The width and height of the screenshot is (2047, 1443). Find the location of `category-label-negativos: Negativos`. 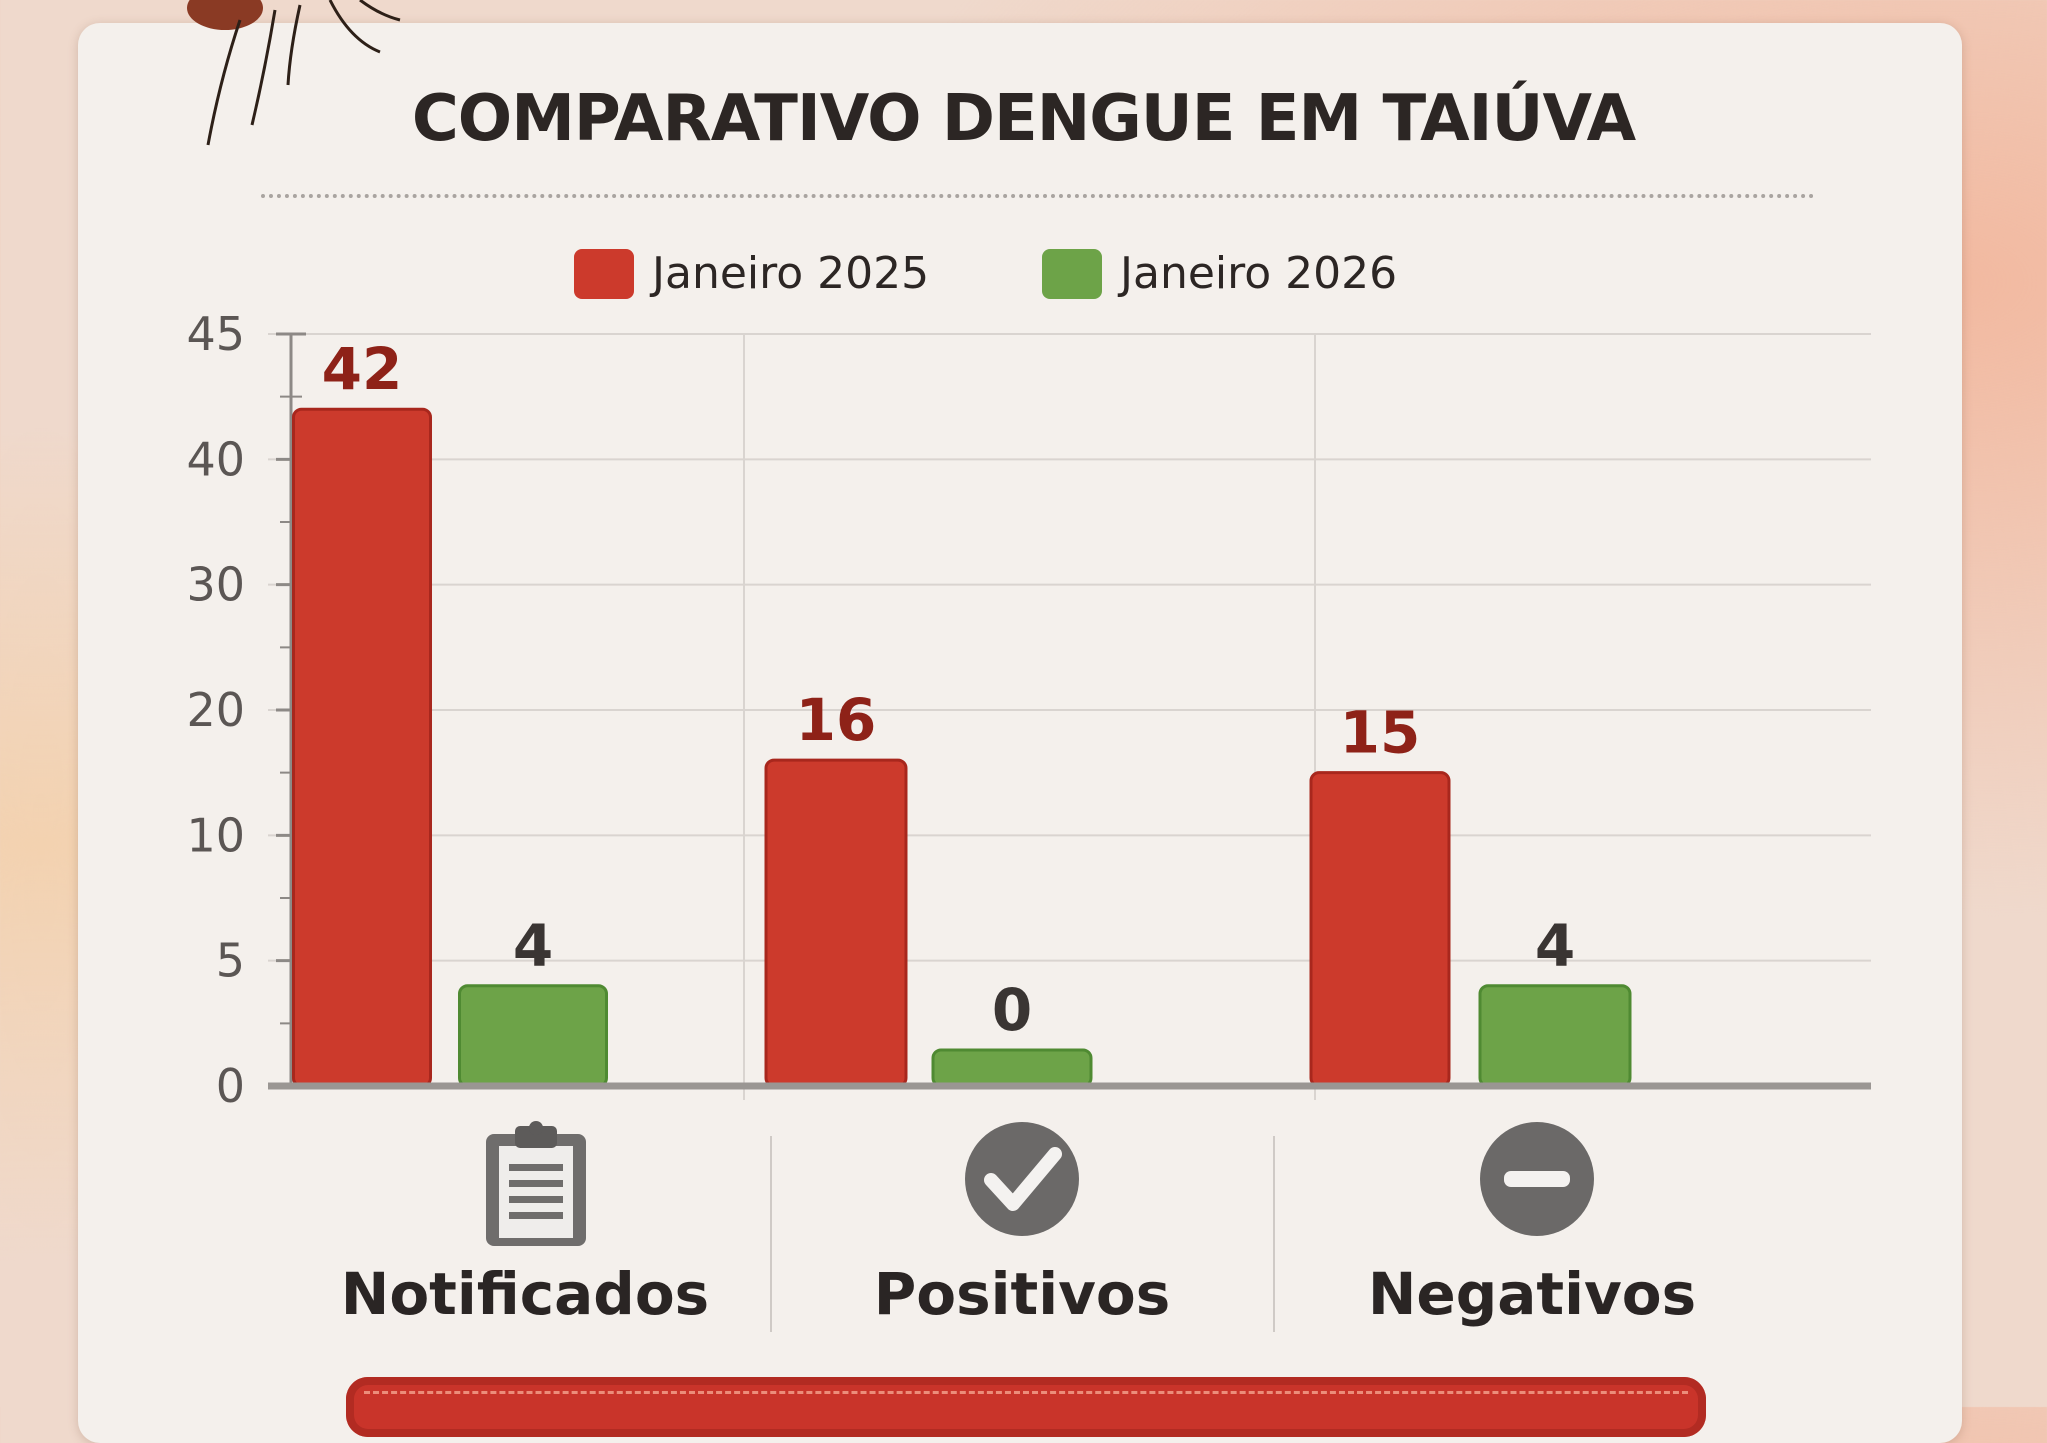

category-label-negativos: Negativos is located at coordinates (1532, 1294).